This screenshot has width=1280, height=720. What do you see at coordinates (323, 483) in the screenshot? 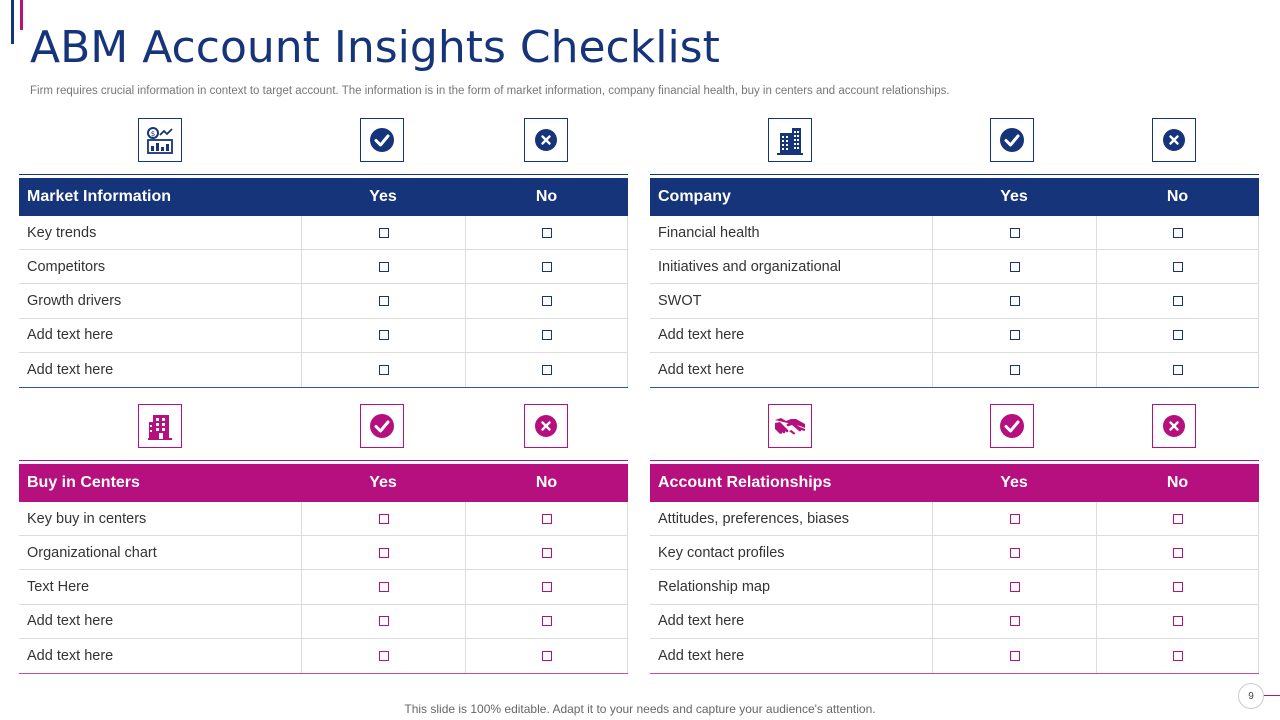
I see `table-header: Buy in Centers Yes No` at bounding box center [323, 483].